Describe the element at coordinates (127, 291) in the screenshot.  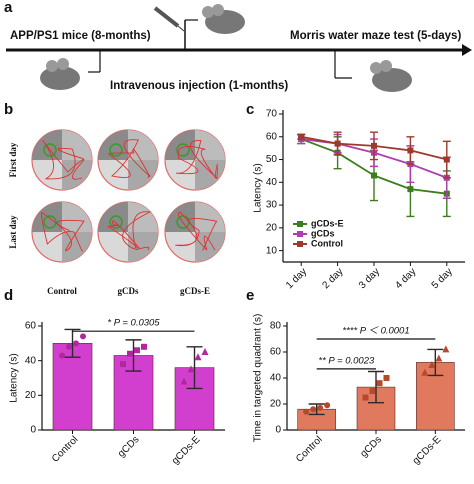
I see `column-label: gCDs` at that location.